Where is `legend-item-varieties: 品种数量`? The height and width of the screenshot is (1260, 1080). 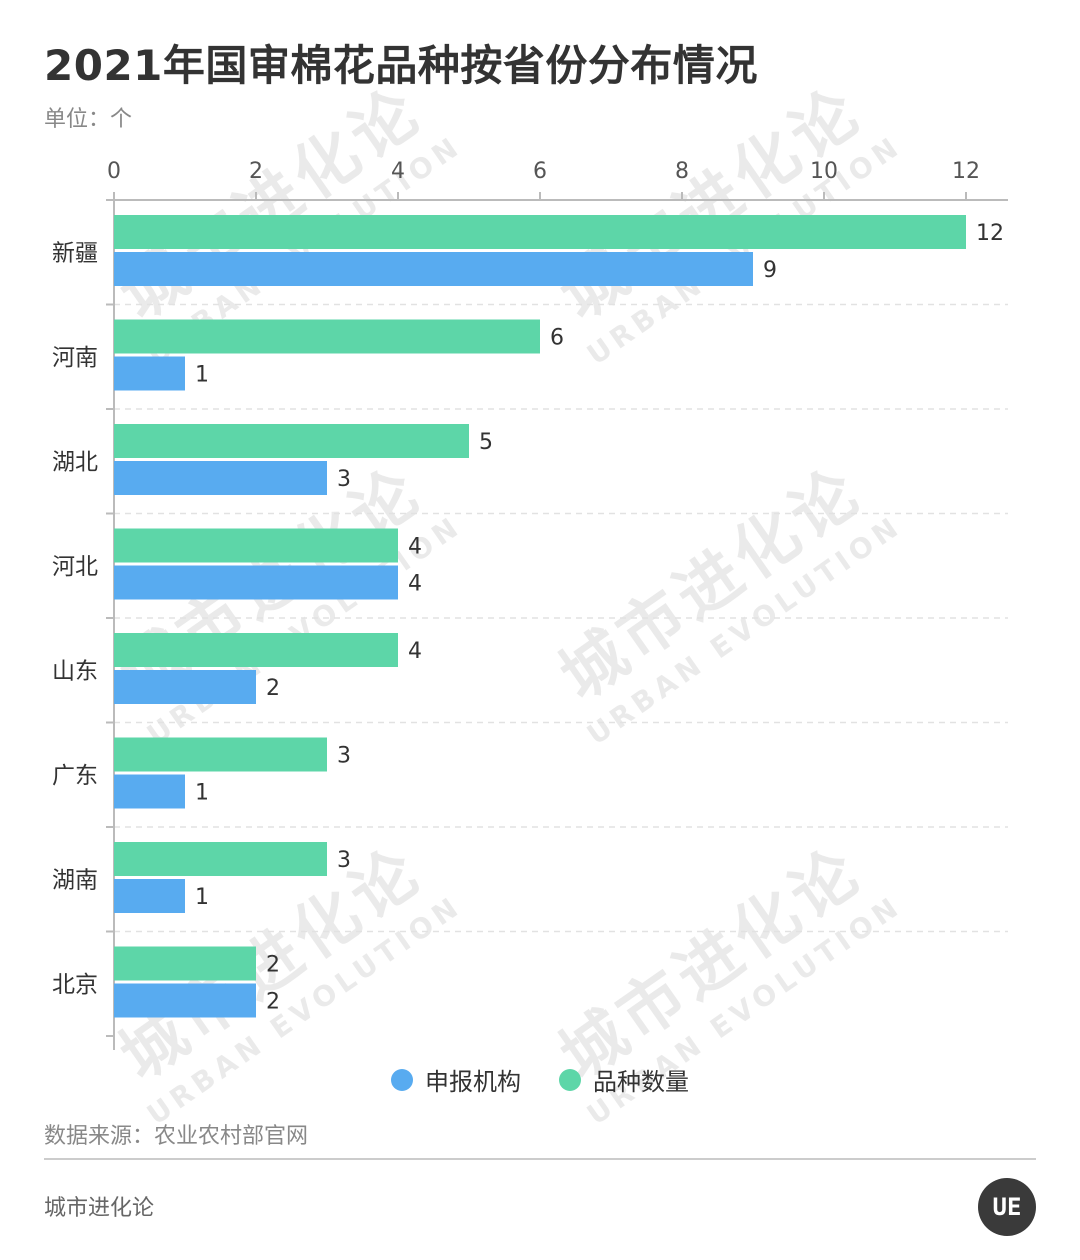 legend-item-varieties: 品种数量 is located at coordinates (624, 1079).